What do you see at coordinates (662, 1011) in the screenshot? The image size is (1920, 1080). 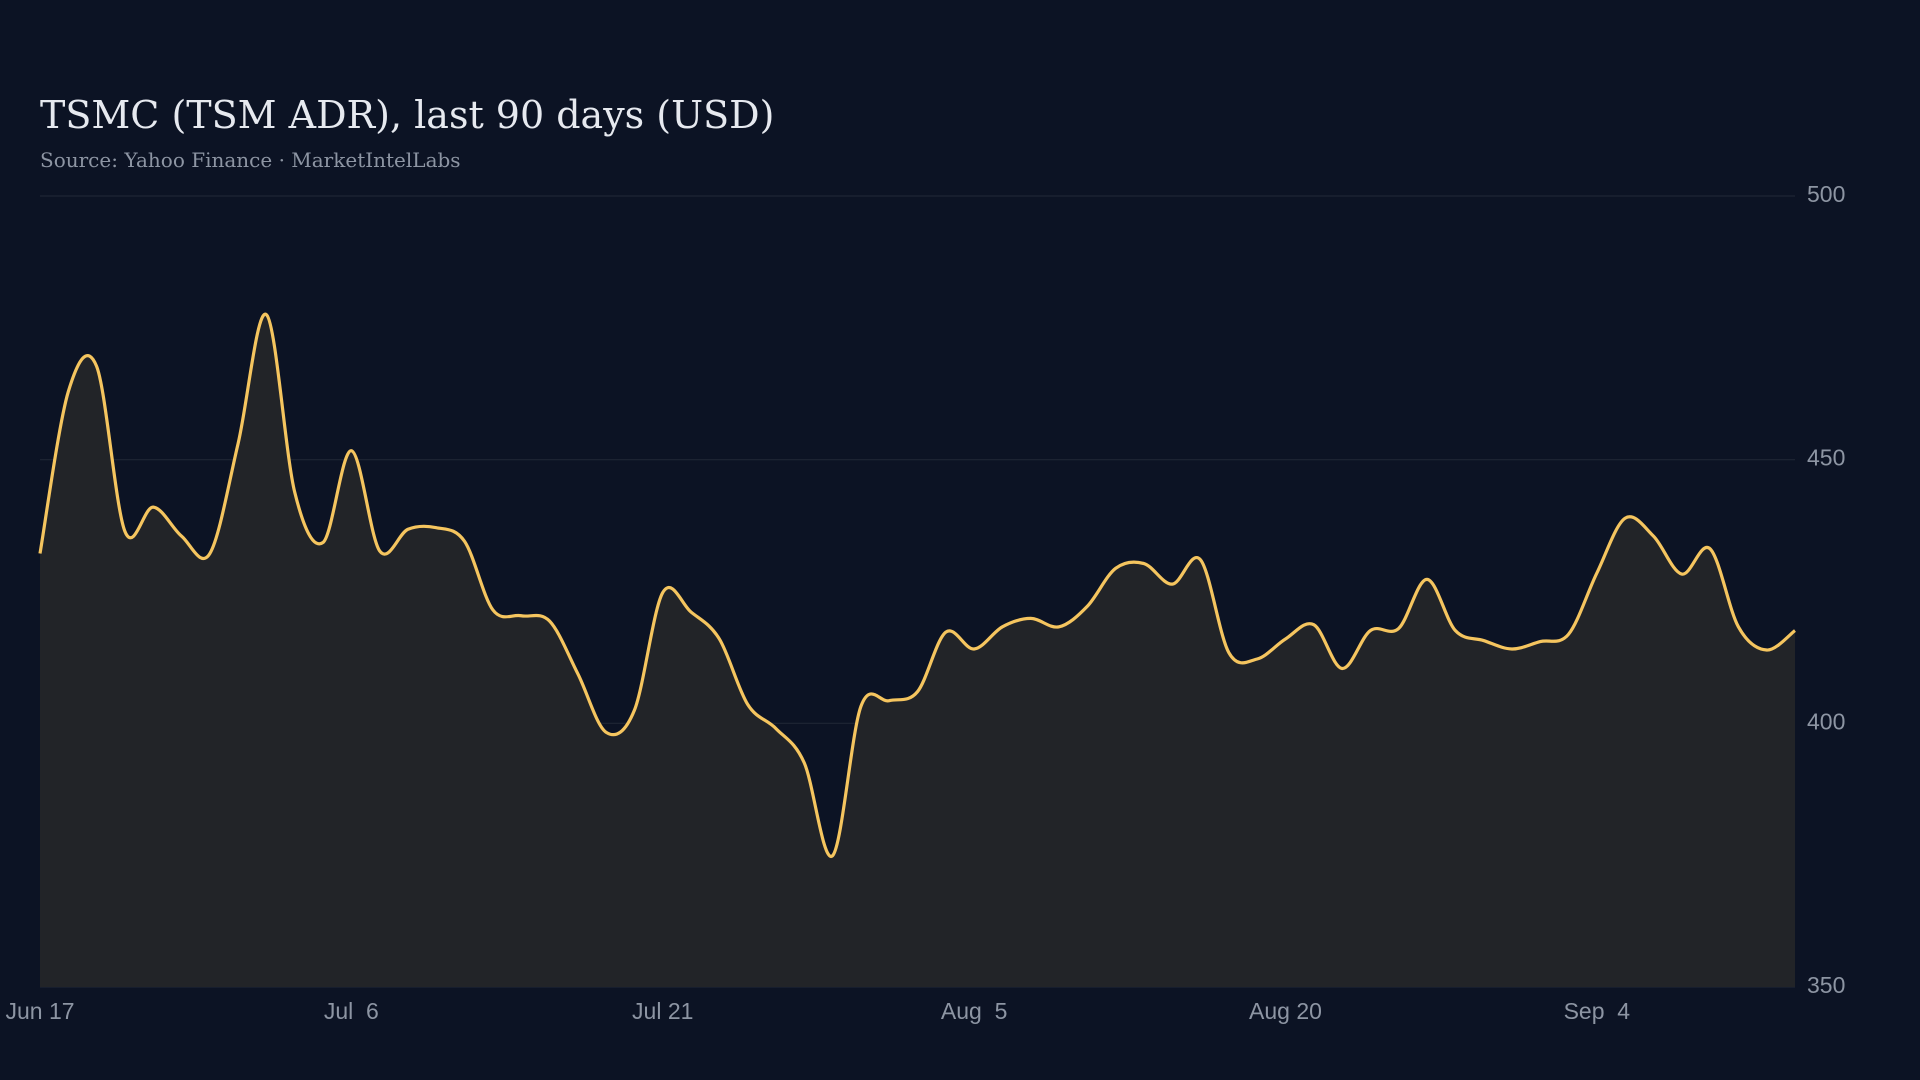 I see `x-tick-label: Jul 21` at bounding box center [662, 1011].